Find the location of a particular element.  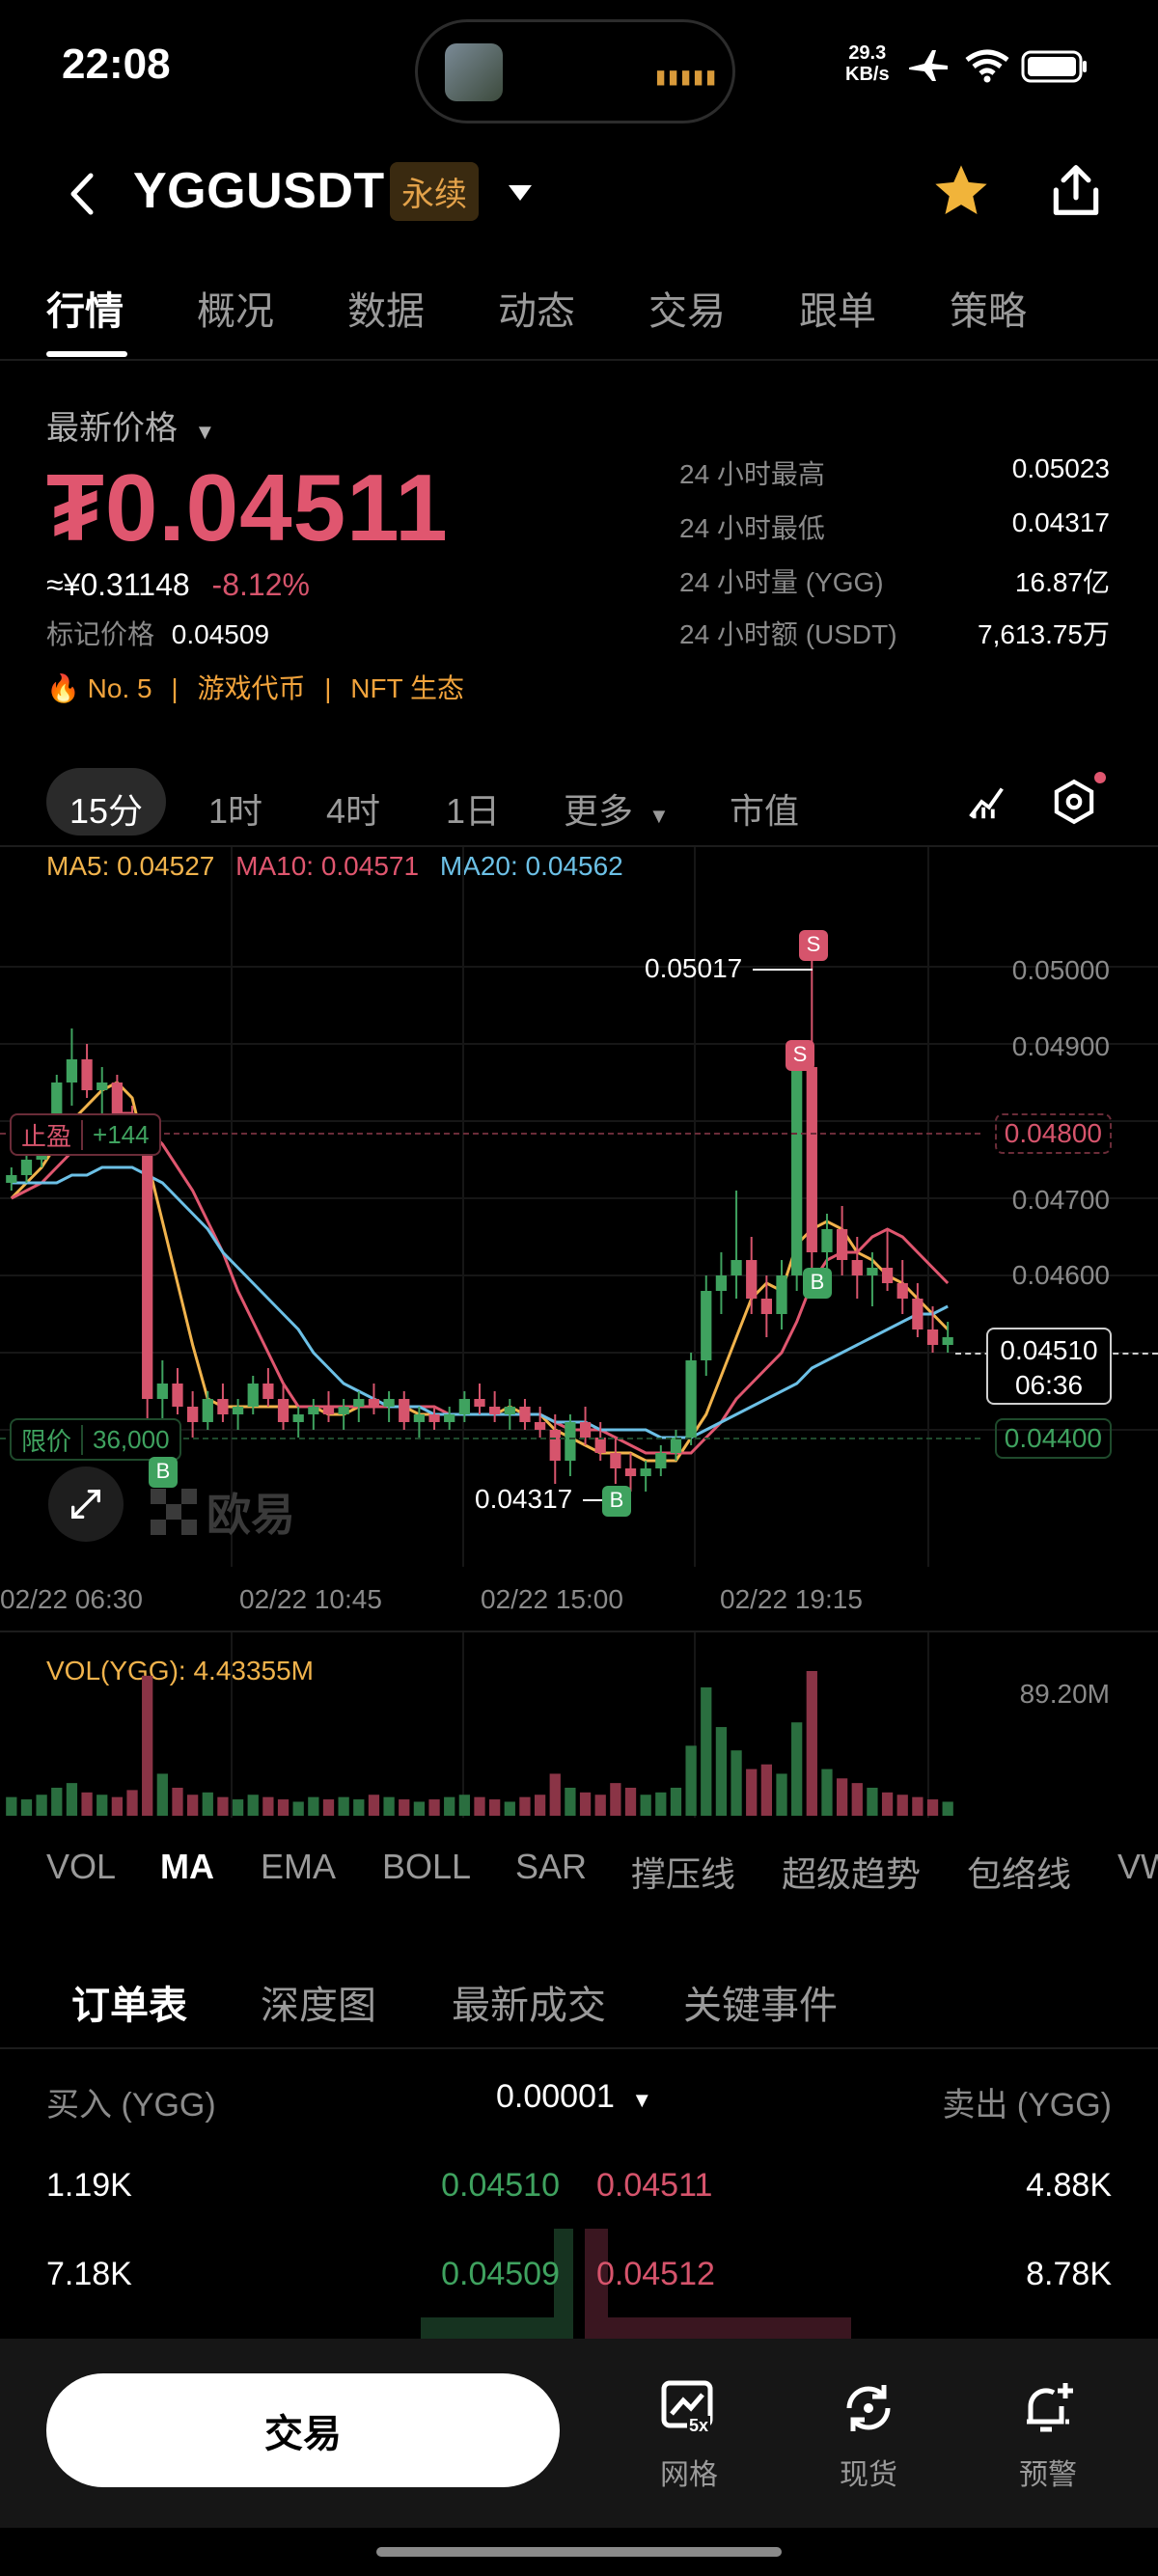

contract-type-badge: 永续 is located at coordinates (434, 191).